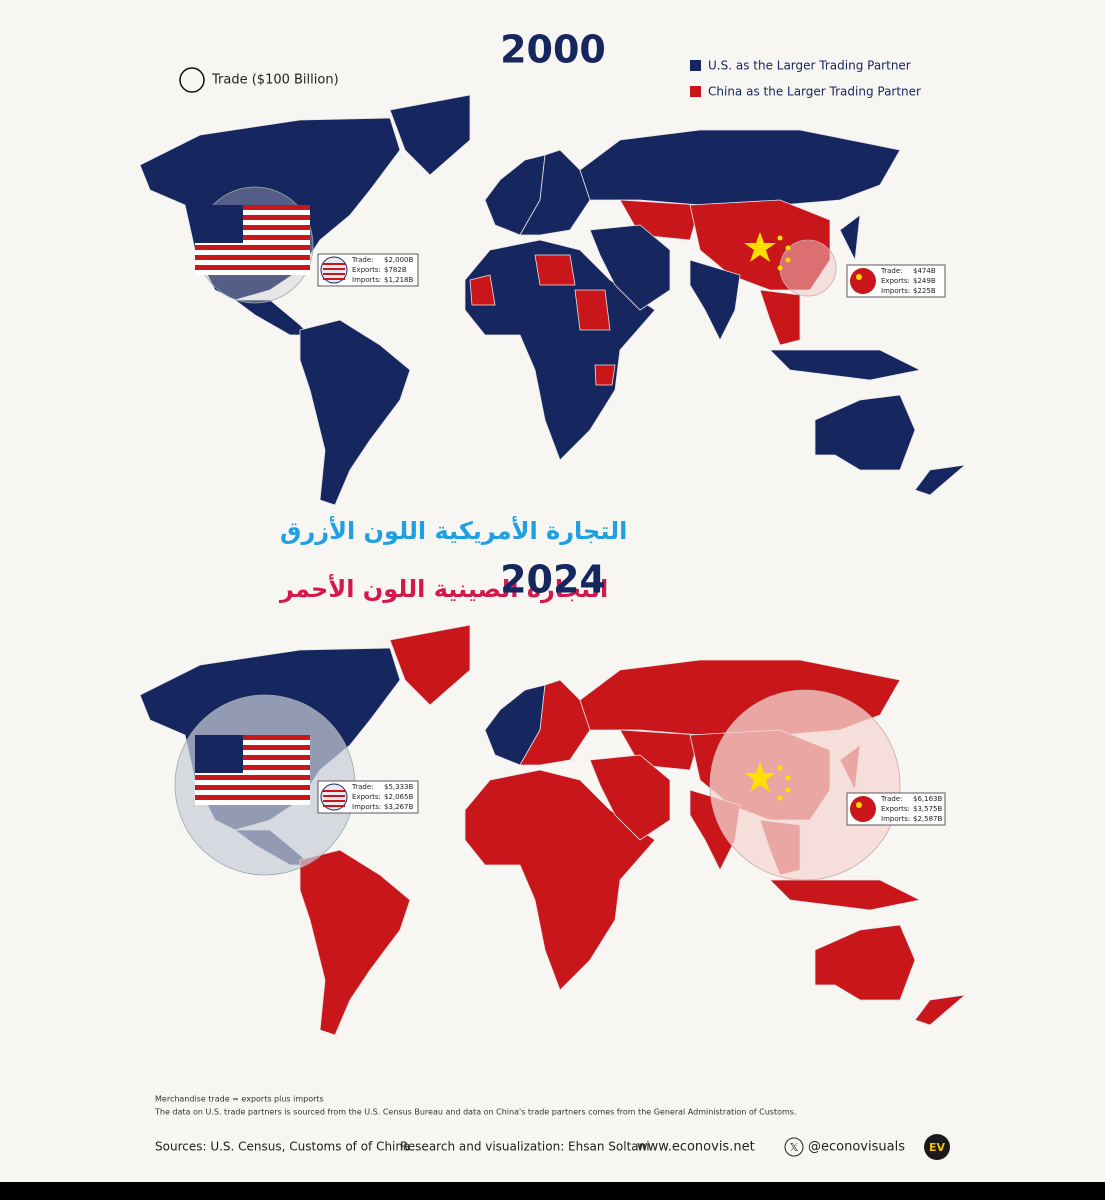  I want to click on arabic-blue-note: التجارة الأمريكية اللون الأزرق, so click(453, 530).